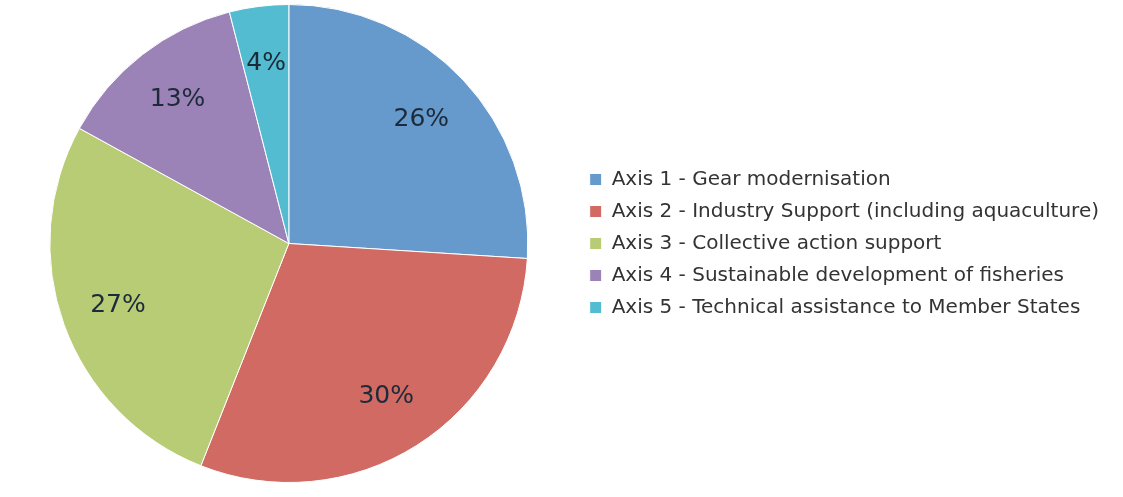  Describe the element at coordinates (751, 177) in the screenshot. I see `legend-label: Axis 1 - Gear modernisation` at that location.